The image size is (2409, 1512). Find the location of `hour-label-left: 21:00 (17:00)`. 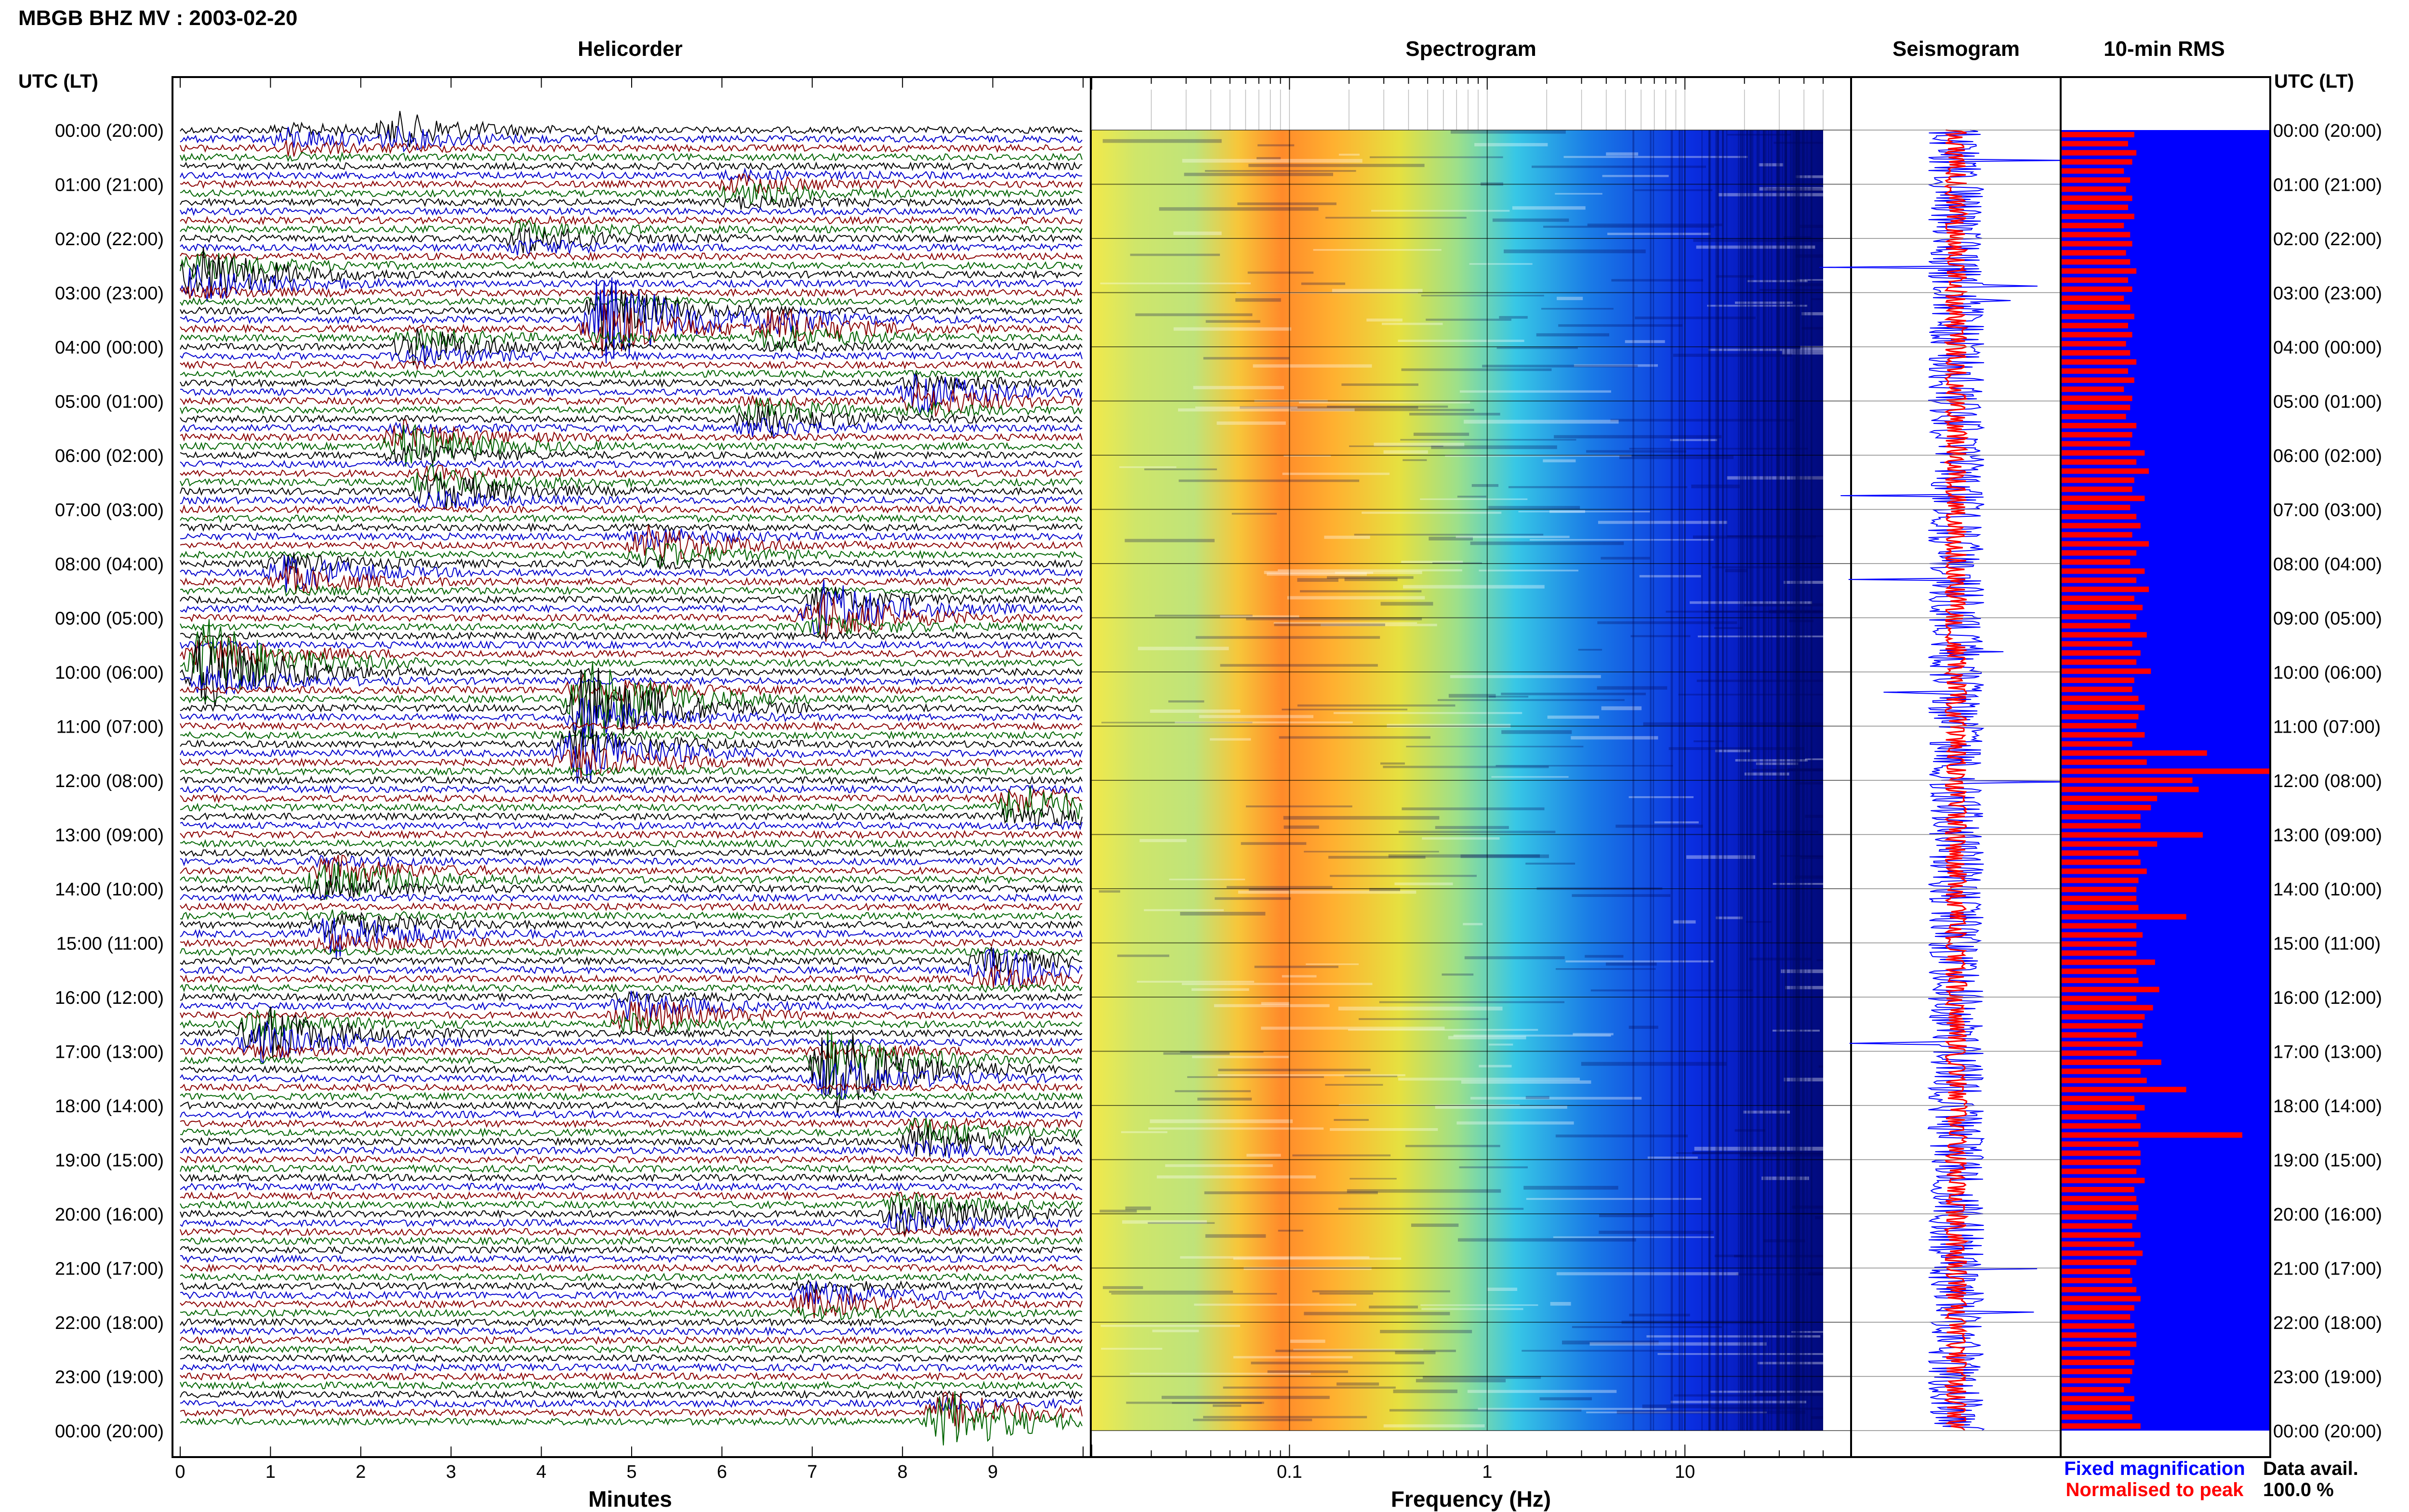

hour-label-left: 21:00 (17:00) is located at coordinates (109, 1269).